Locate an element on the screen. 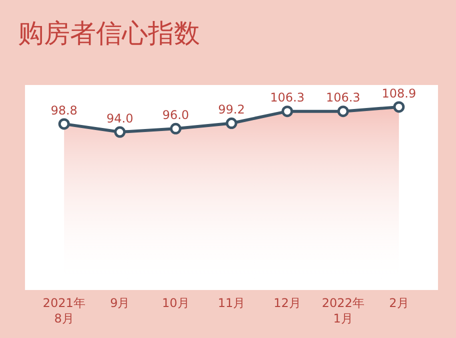  data-label: 98.8 is located at coordinates (64, 110).